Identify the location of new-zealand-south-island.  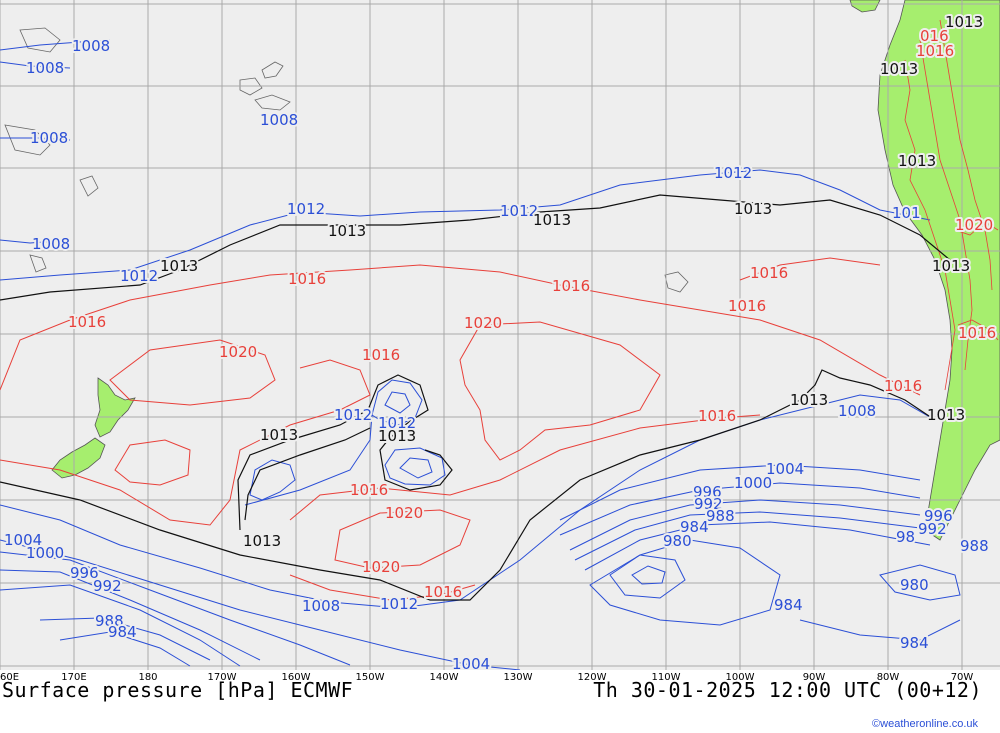
(78, 458).